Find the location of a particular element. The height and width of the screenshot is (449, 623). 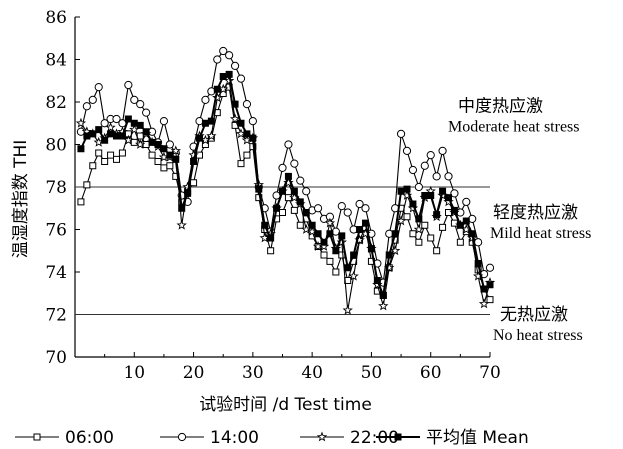

x-tick-label: 60 is located at coordinates (431, 373).